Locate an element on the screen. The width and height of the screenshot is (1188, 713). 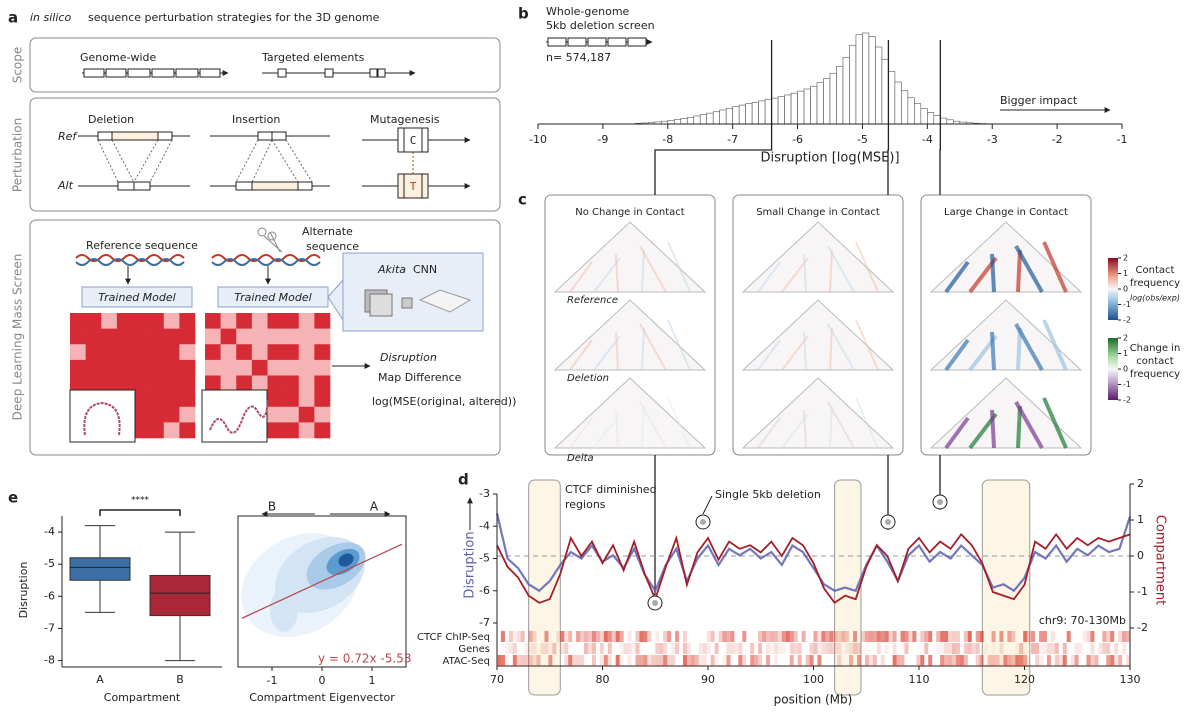
scope-label: Genome-wide is located at coordinates (118, 57).